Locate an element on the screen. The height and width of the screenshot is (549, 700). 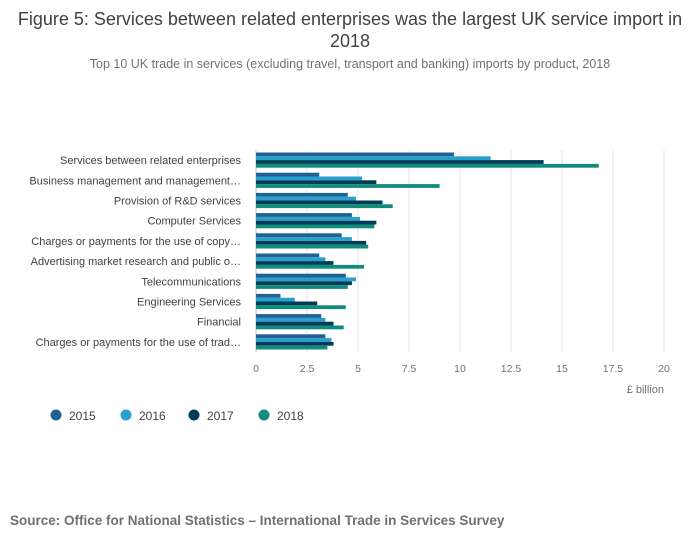
legend-label: 2018 is located at coordinates (290, 416).